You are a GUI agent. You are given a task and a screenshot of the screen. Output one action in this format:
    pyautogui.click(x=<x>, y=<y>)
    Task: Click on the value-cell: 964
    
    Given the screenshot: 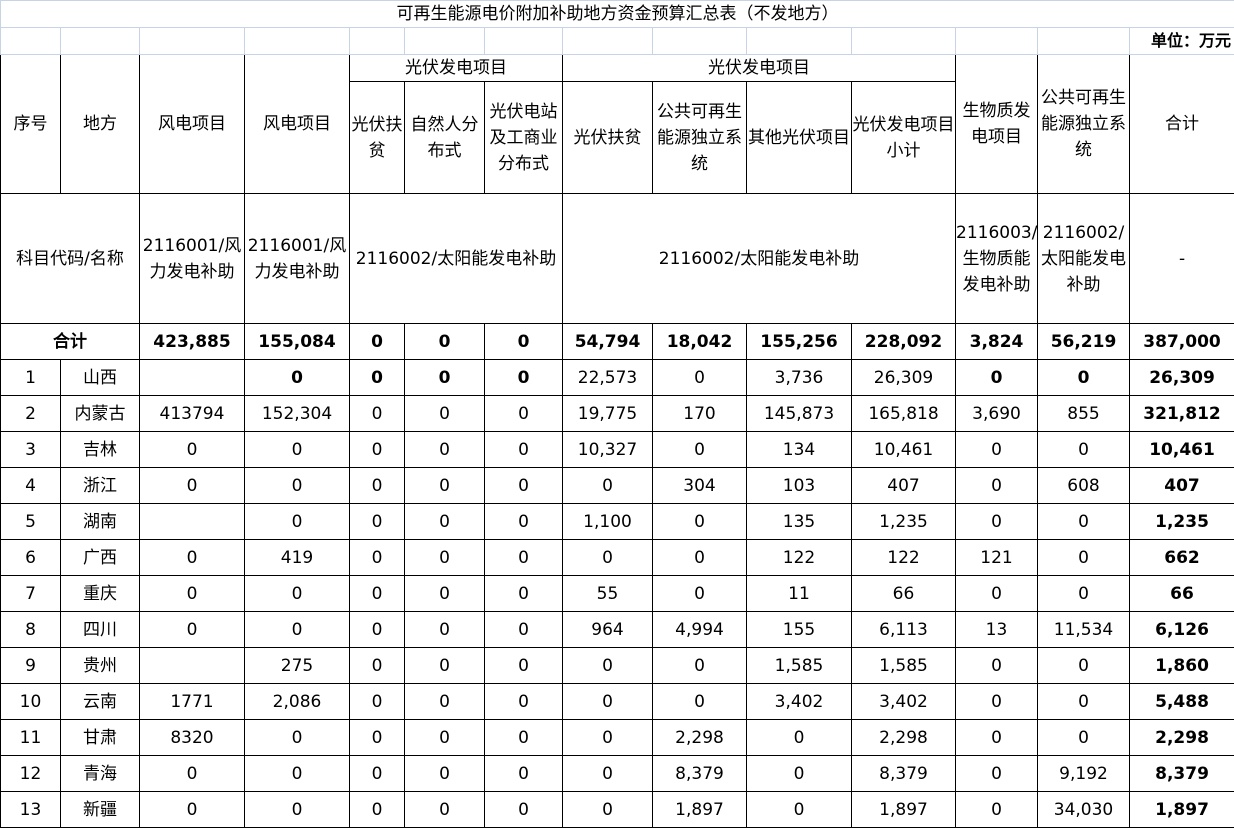 What is the action you would take?
    pyautogui.click(x=608, y=630)
    